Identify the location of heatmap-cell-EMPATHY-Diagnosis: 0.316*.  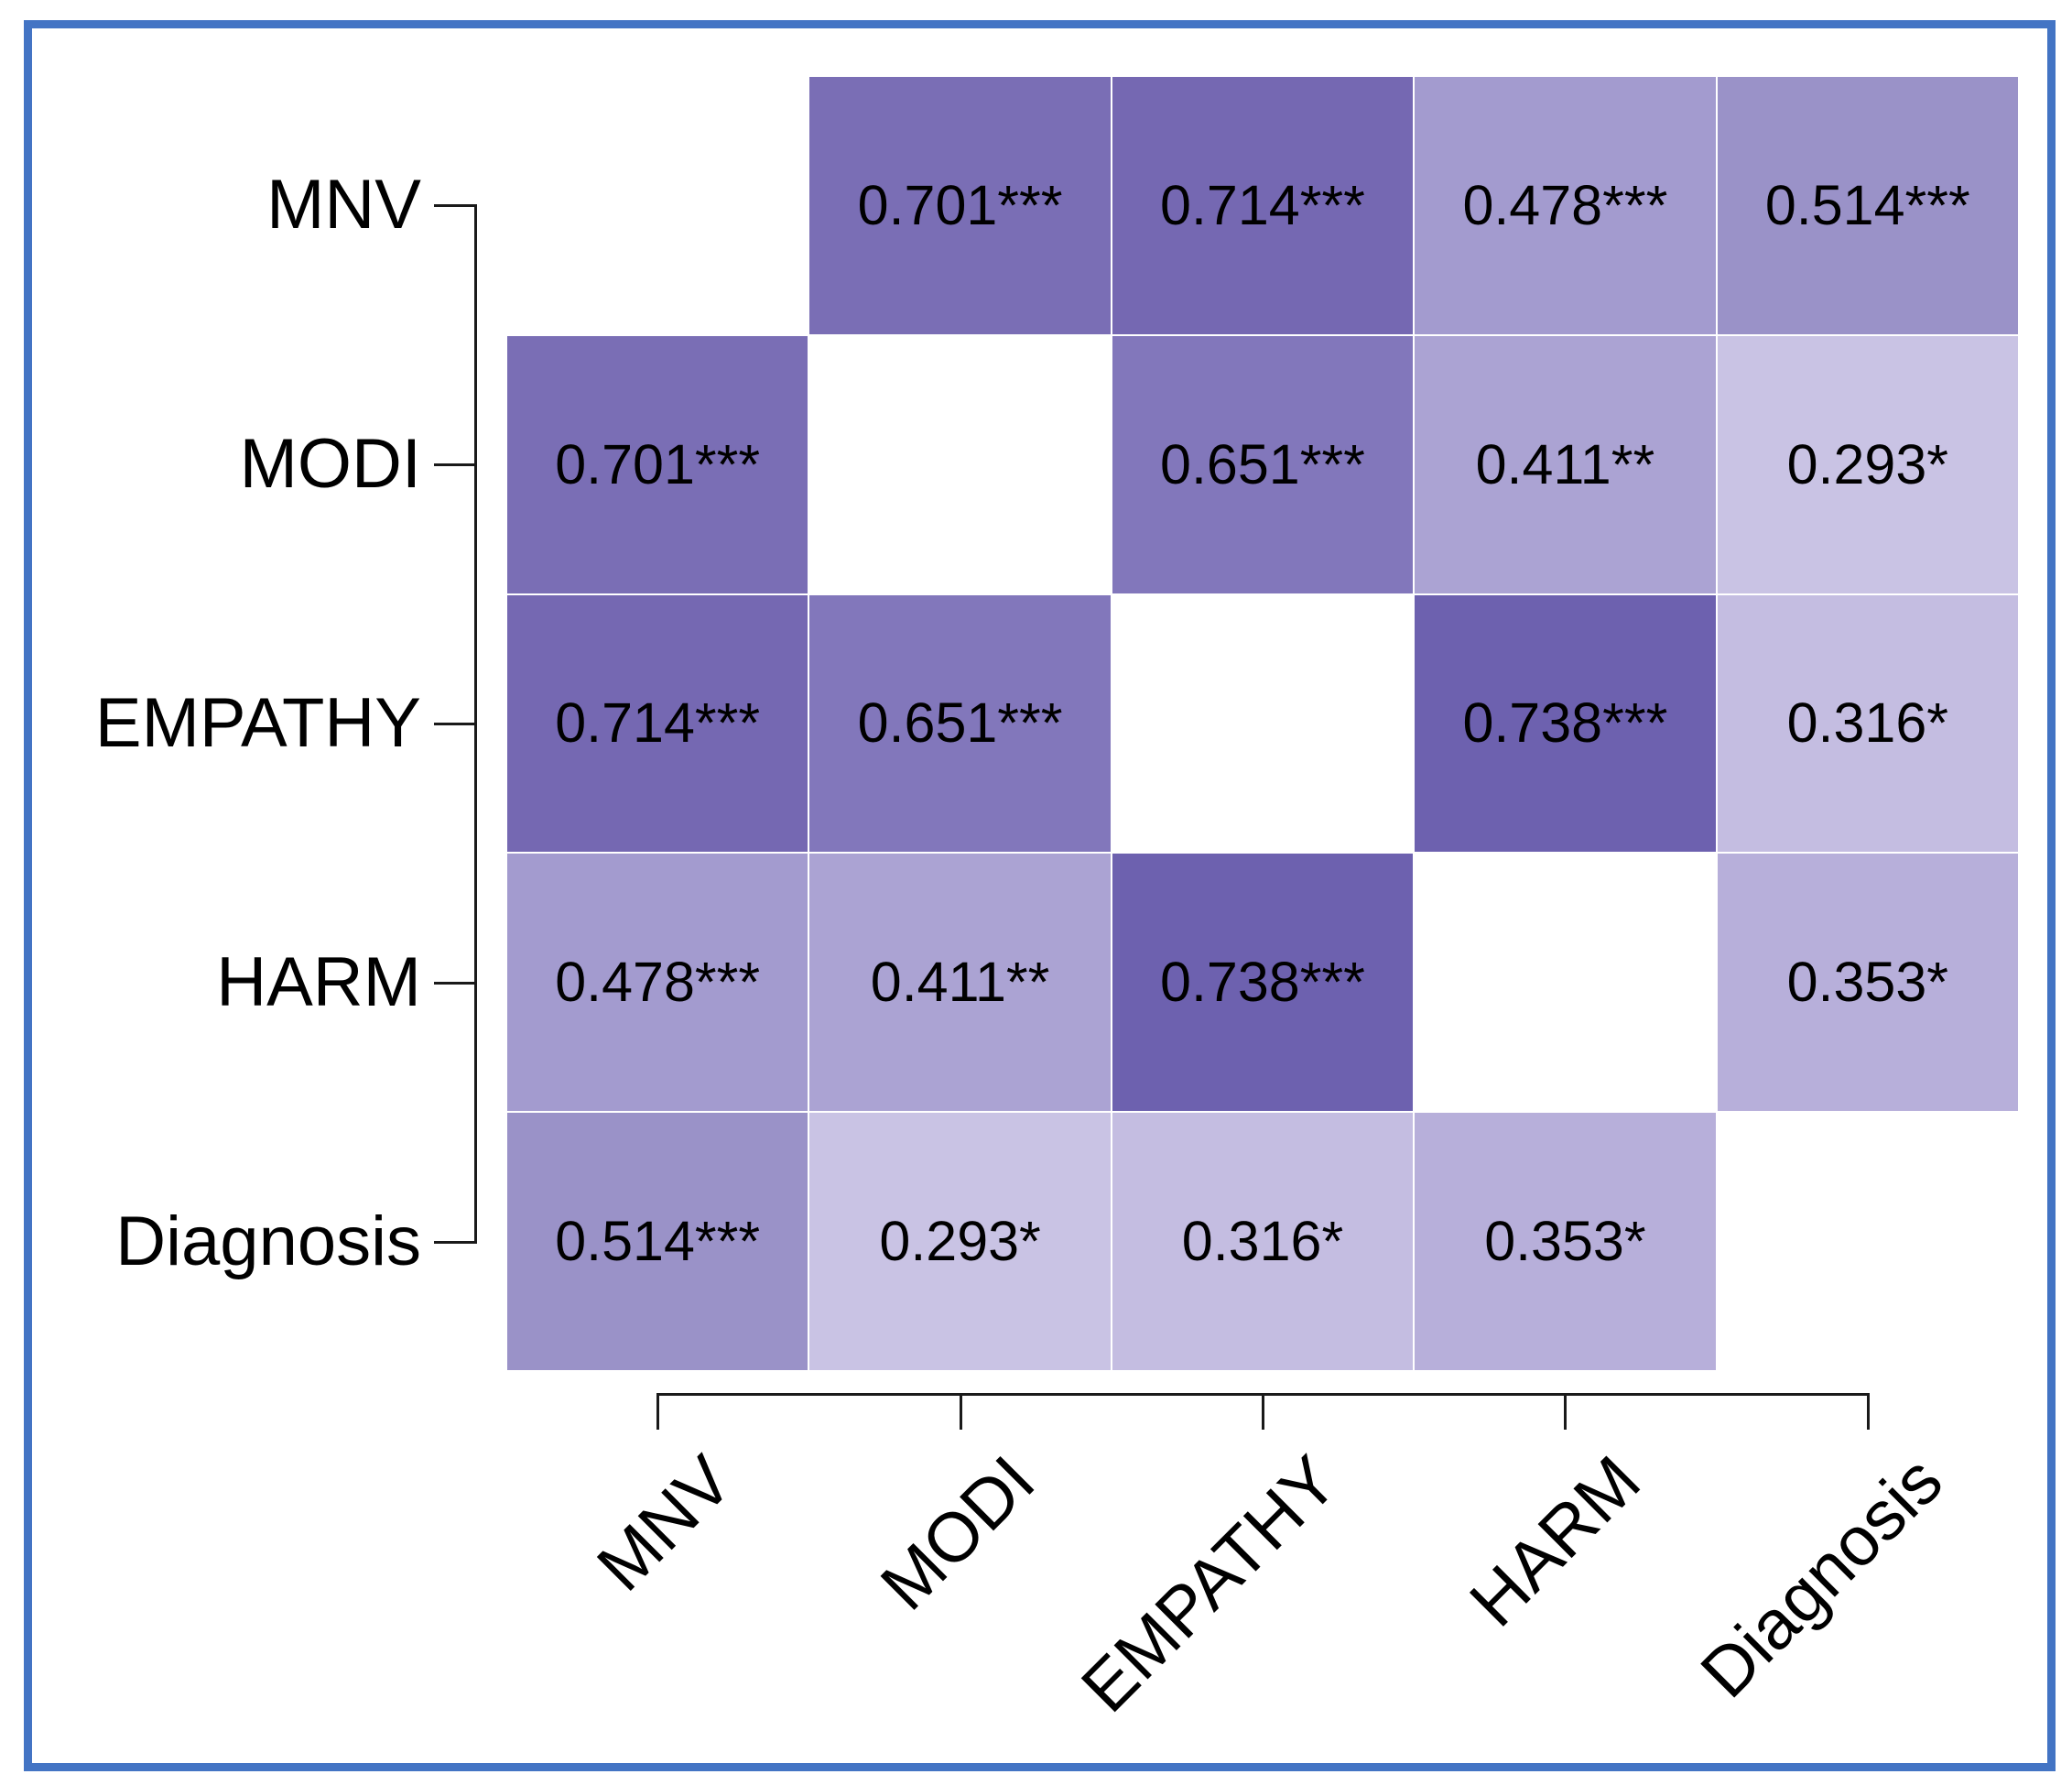
(1867, 723).